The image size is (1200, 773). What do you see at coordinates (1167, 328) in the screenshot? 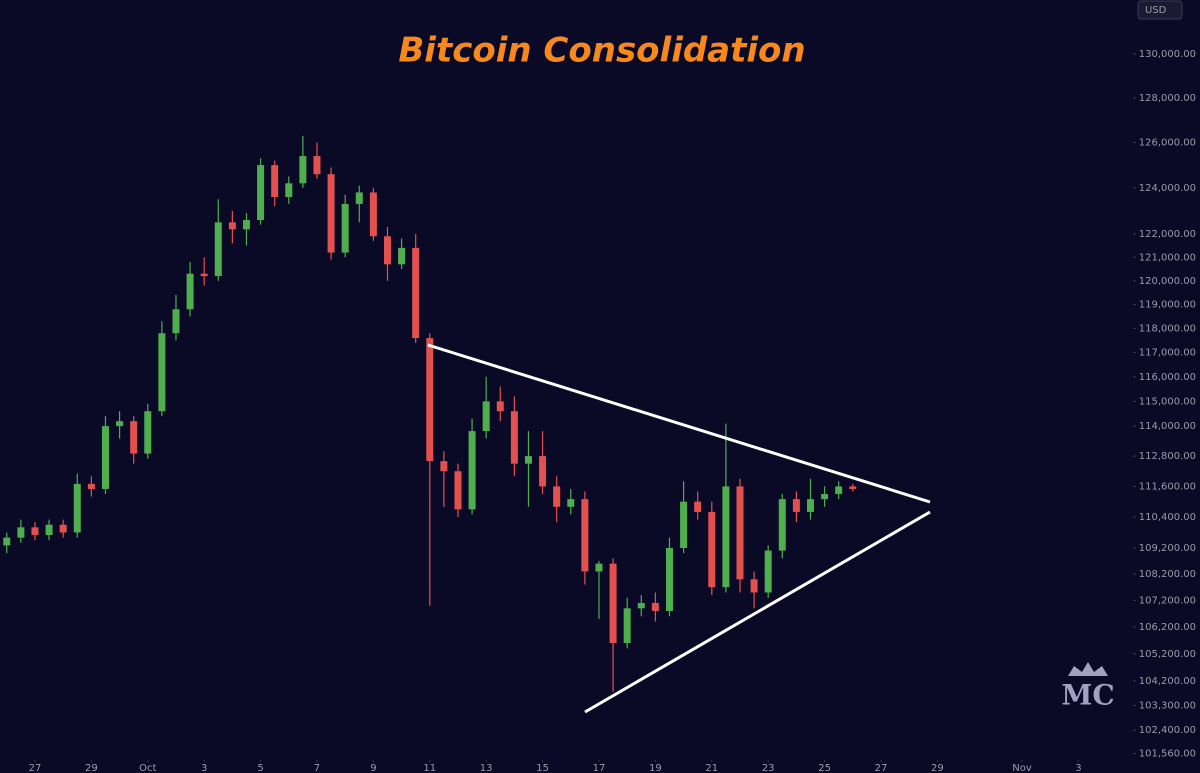
I see `y-tick-label: 118,000.00` at bounding box center [1167, 328].